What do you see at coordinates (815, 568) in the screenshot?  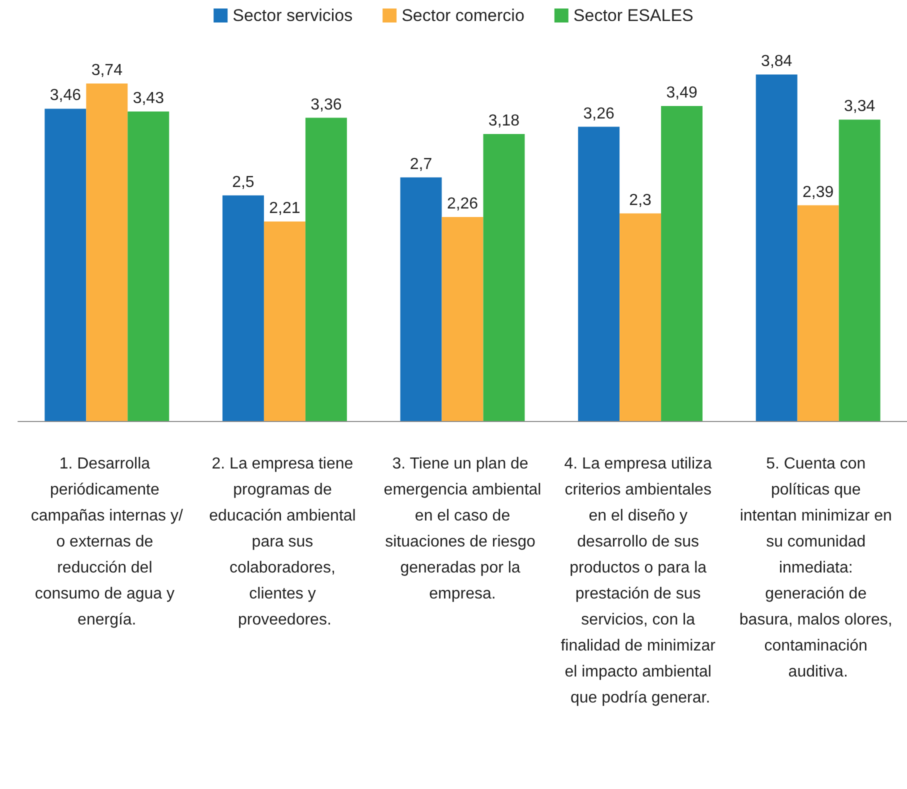 I see `category-label: 5. Cuenta con políticas que intentan minimizar en su comunidad inmediata: generación de basura, malos olores, contaminación auditiva.` at bounding box center [815, 568].